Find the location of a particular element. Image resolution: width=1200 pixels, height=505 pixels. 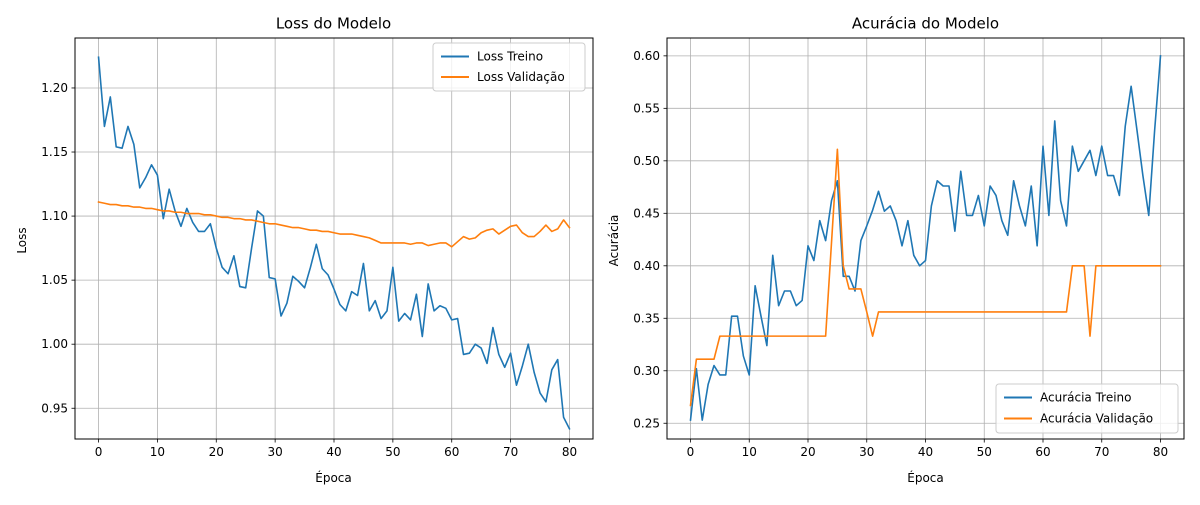

accuracy-ytick-label-0.25: 0.25 is located at coordinates (646, 423).